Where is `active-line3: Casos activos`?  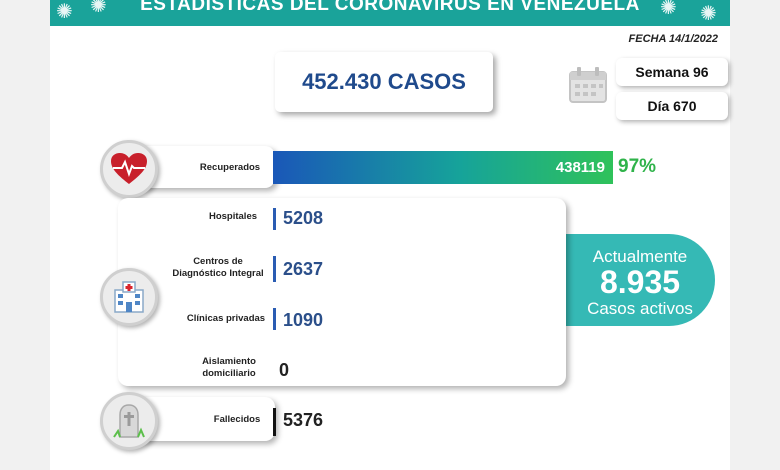 active-line3: Casos activos is located at coordinates (640, 308).